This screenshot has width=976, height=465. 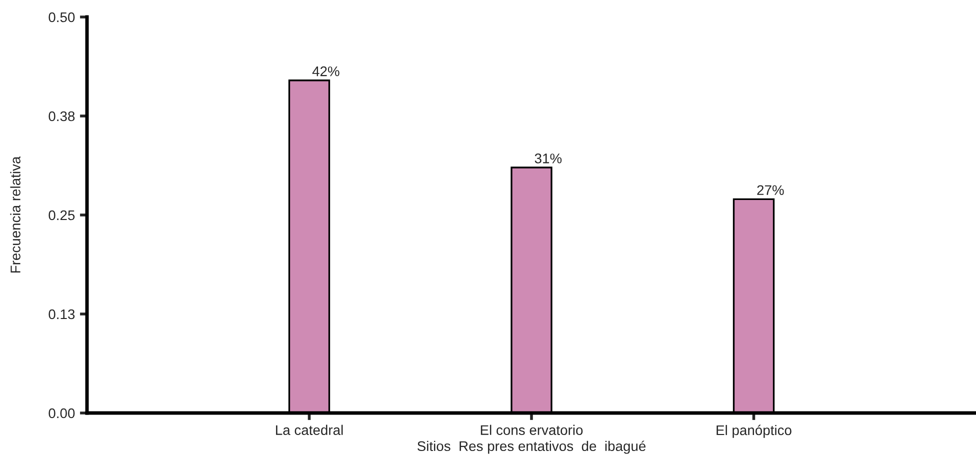 I want to click on data-label: 42%, so click(x=326, y=71).